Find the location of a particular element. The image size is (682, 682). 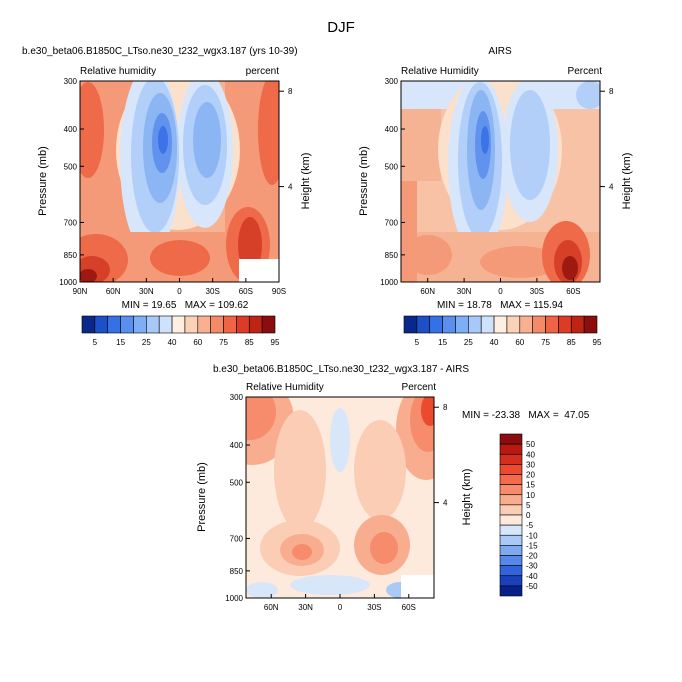

panel-airs-xtick-label: 30S is located at coordinates (537, 291).